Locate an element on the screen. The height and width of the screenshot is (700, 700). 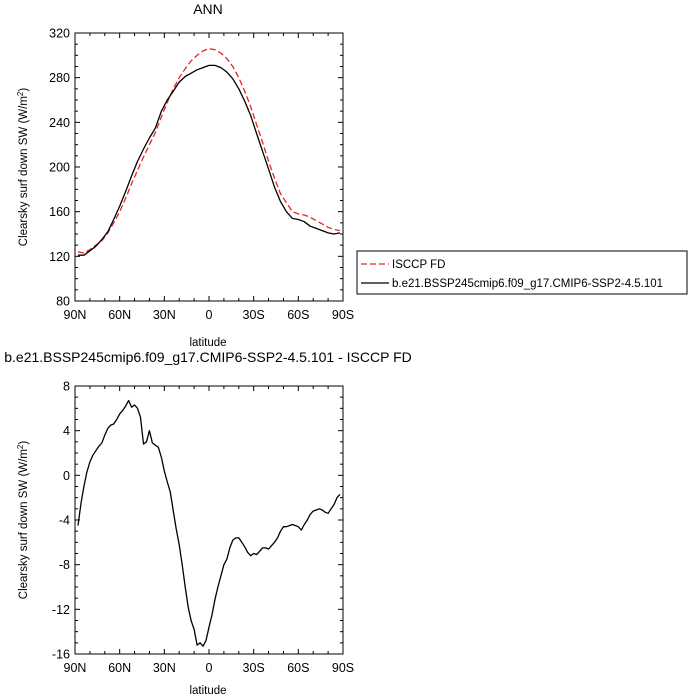
top-chart-title: ANN is located at coordinates (208, 9).